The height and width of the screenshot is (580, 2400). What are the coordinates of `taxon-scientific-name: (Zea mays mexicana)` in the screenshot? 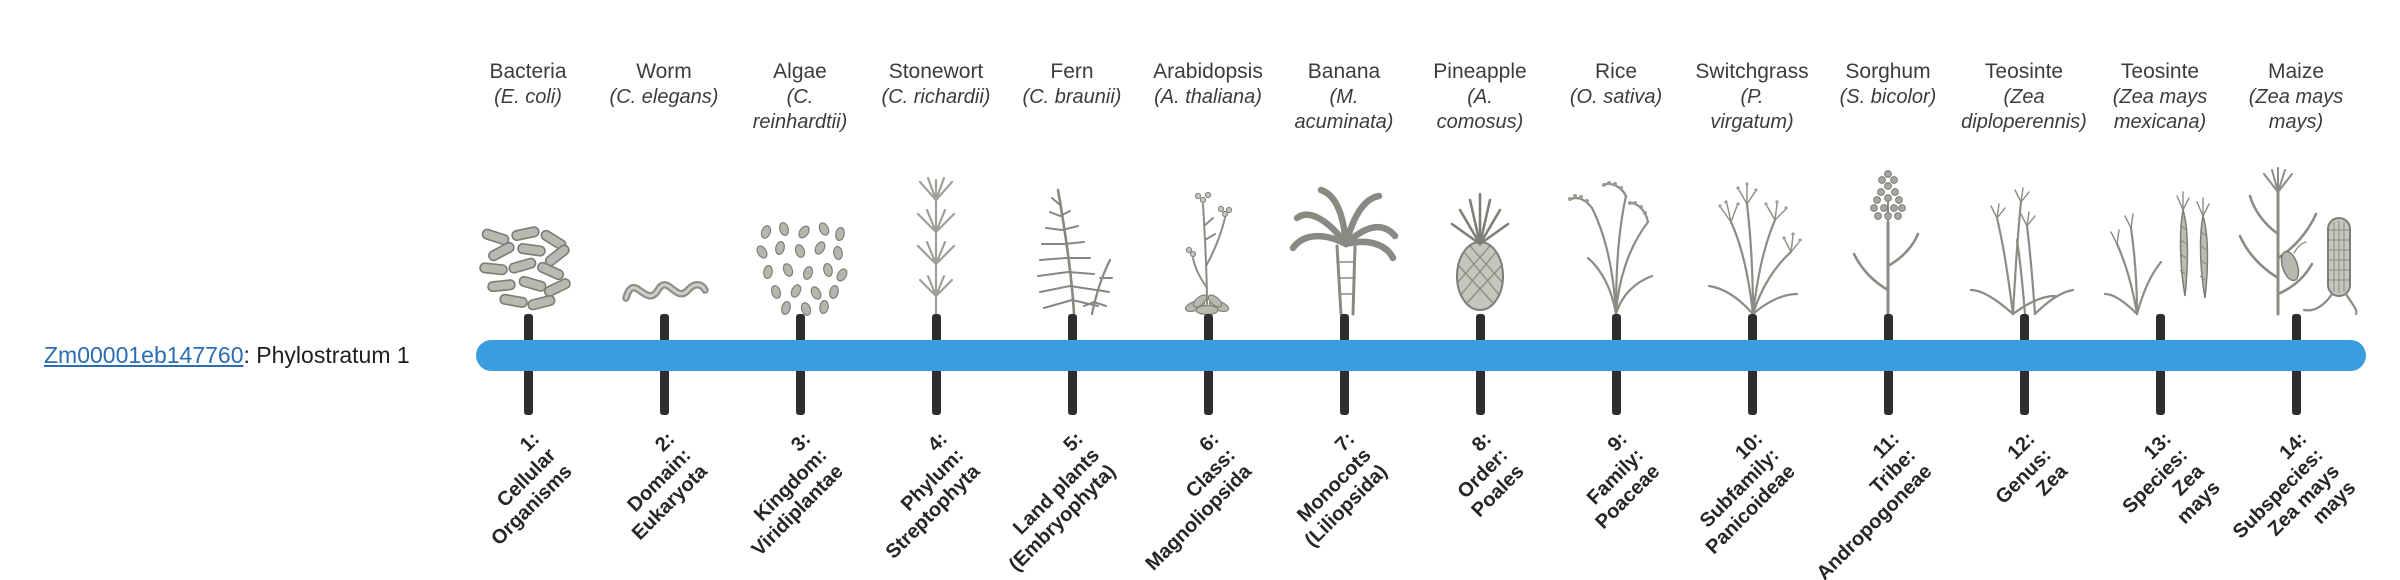 It's located at (2160, 109).